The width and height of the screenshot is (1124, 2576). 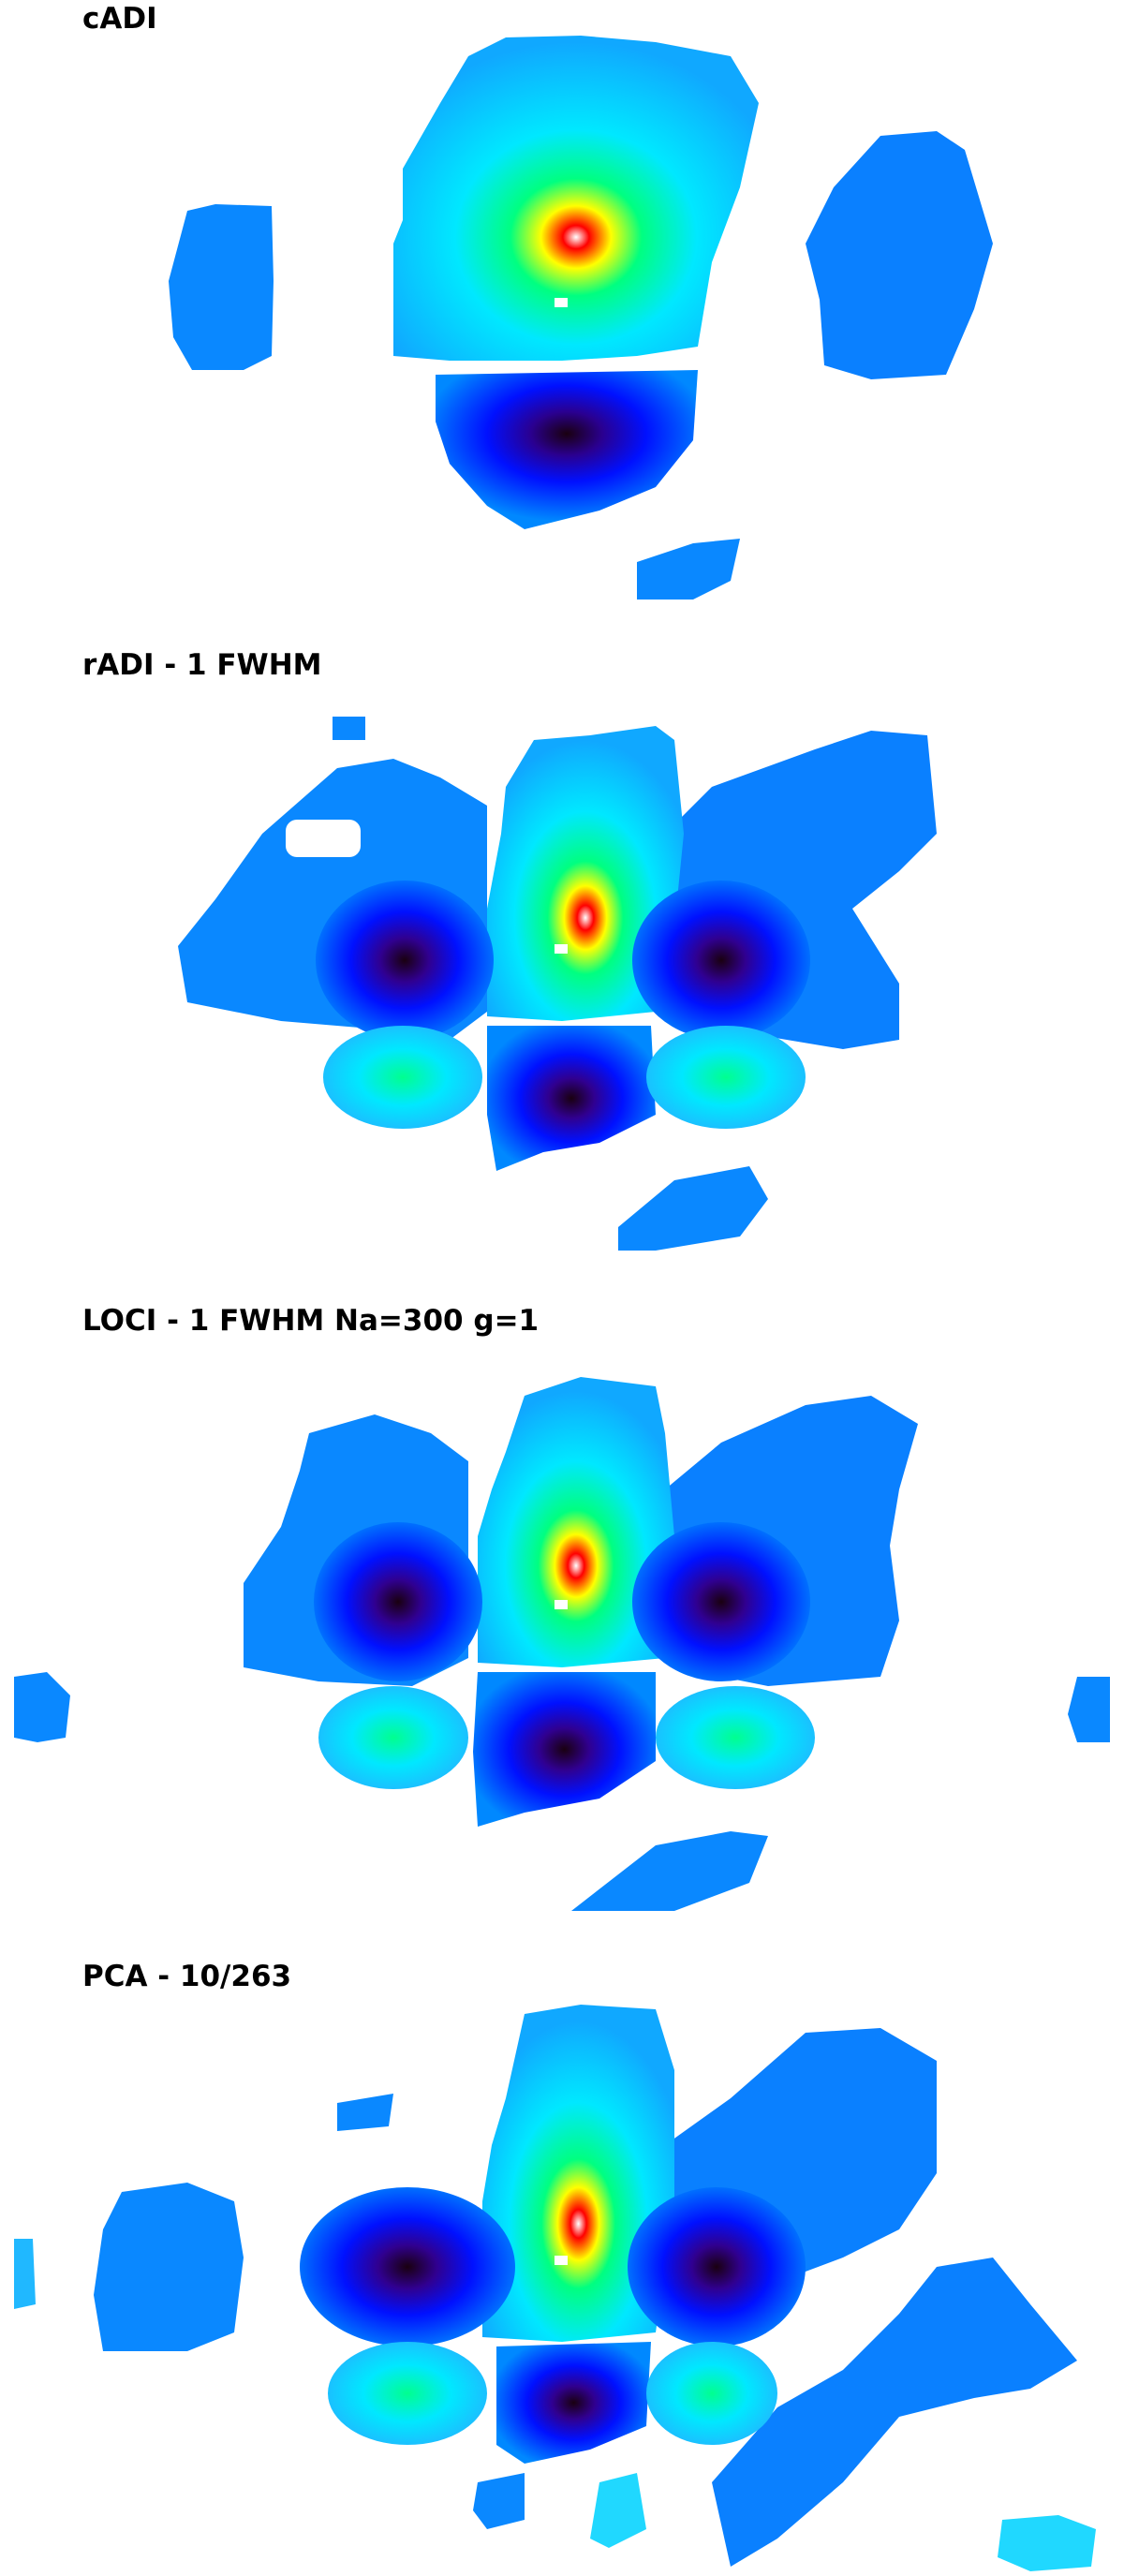 I want to click on edge-blob-right, so click(x=1089, y=1709).